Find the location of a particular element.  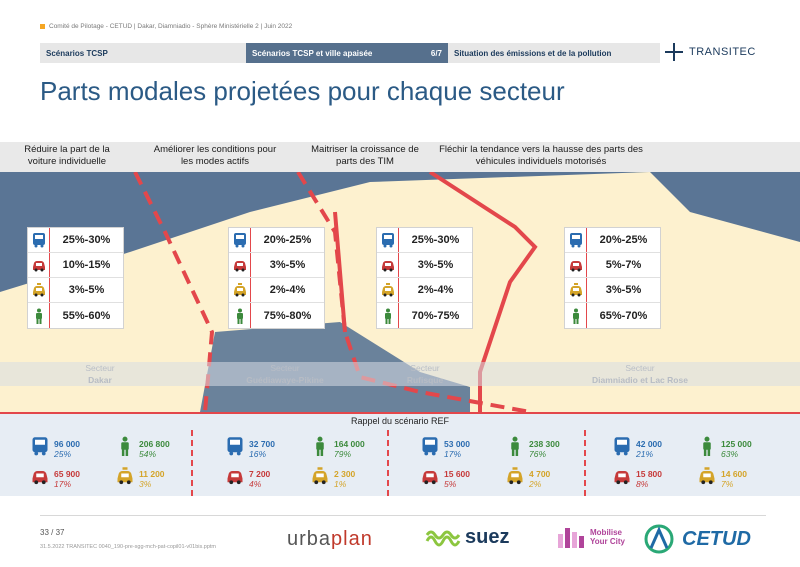

objective-tim: Maitriser la croissance de parts des TIM is located at coordinates (365, 155).